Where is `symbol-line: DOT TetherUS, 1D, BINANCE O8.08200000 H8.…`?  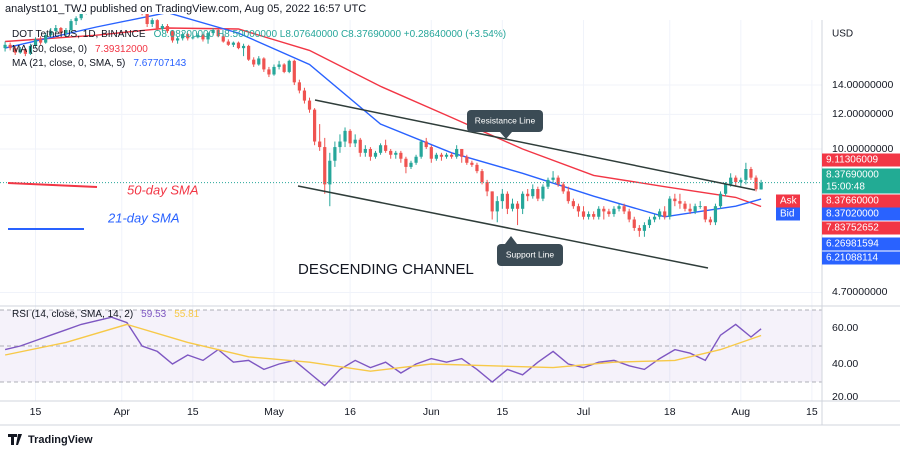
symbol-line: DOT TetherUS, 1D, BINANCE O8.08200000 H8.… is located at coordinates (259, 34).